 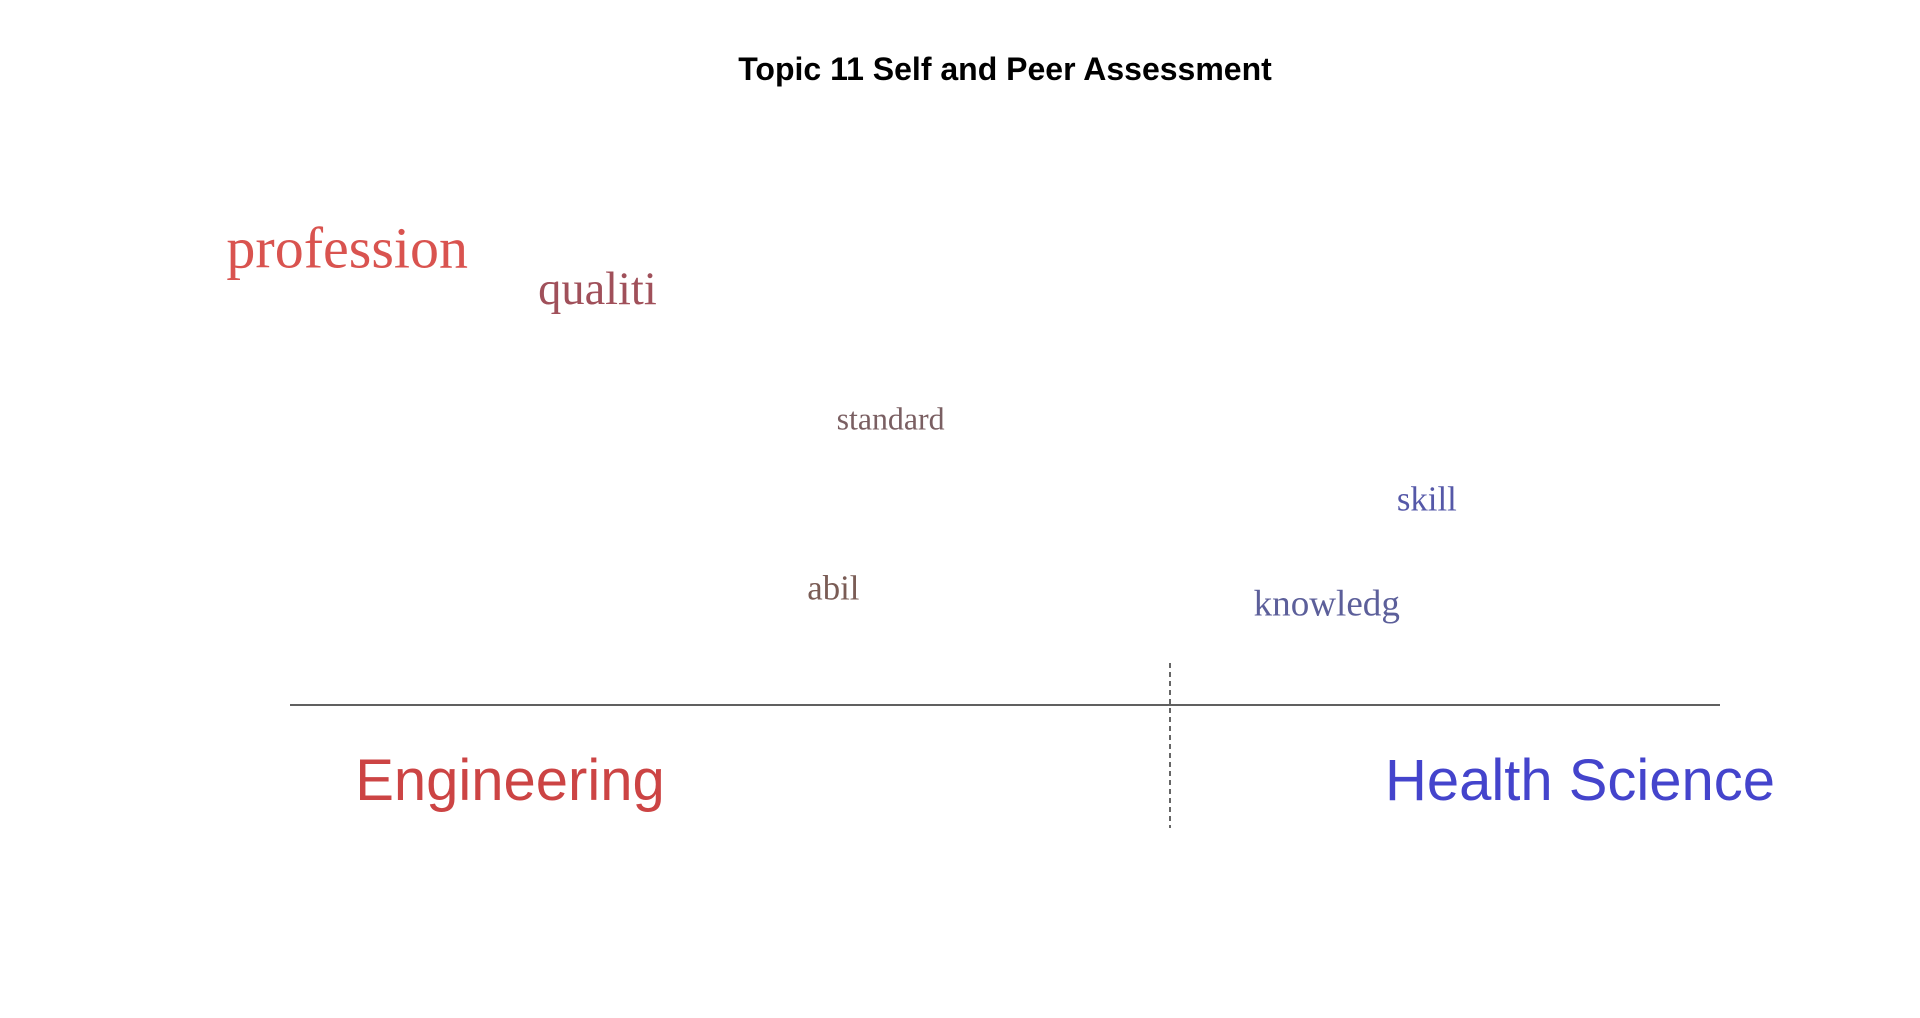 What do you see at coordinates (1327, 604) in the screenshot?
I see `term-knowledg: knowledg` at bounding box center [1327, 604].